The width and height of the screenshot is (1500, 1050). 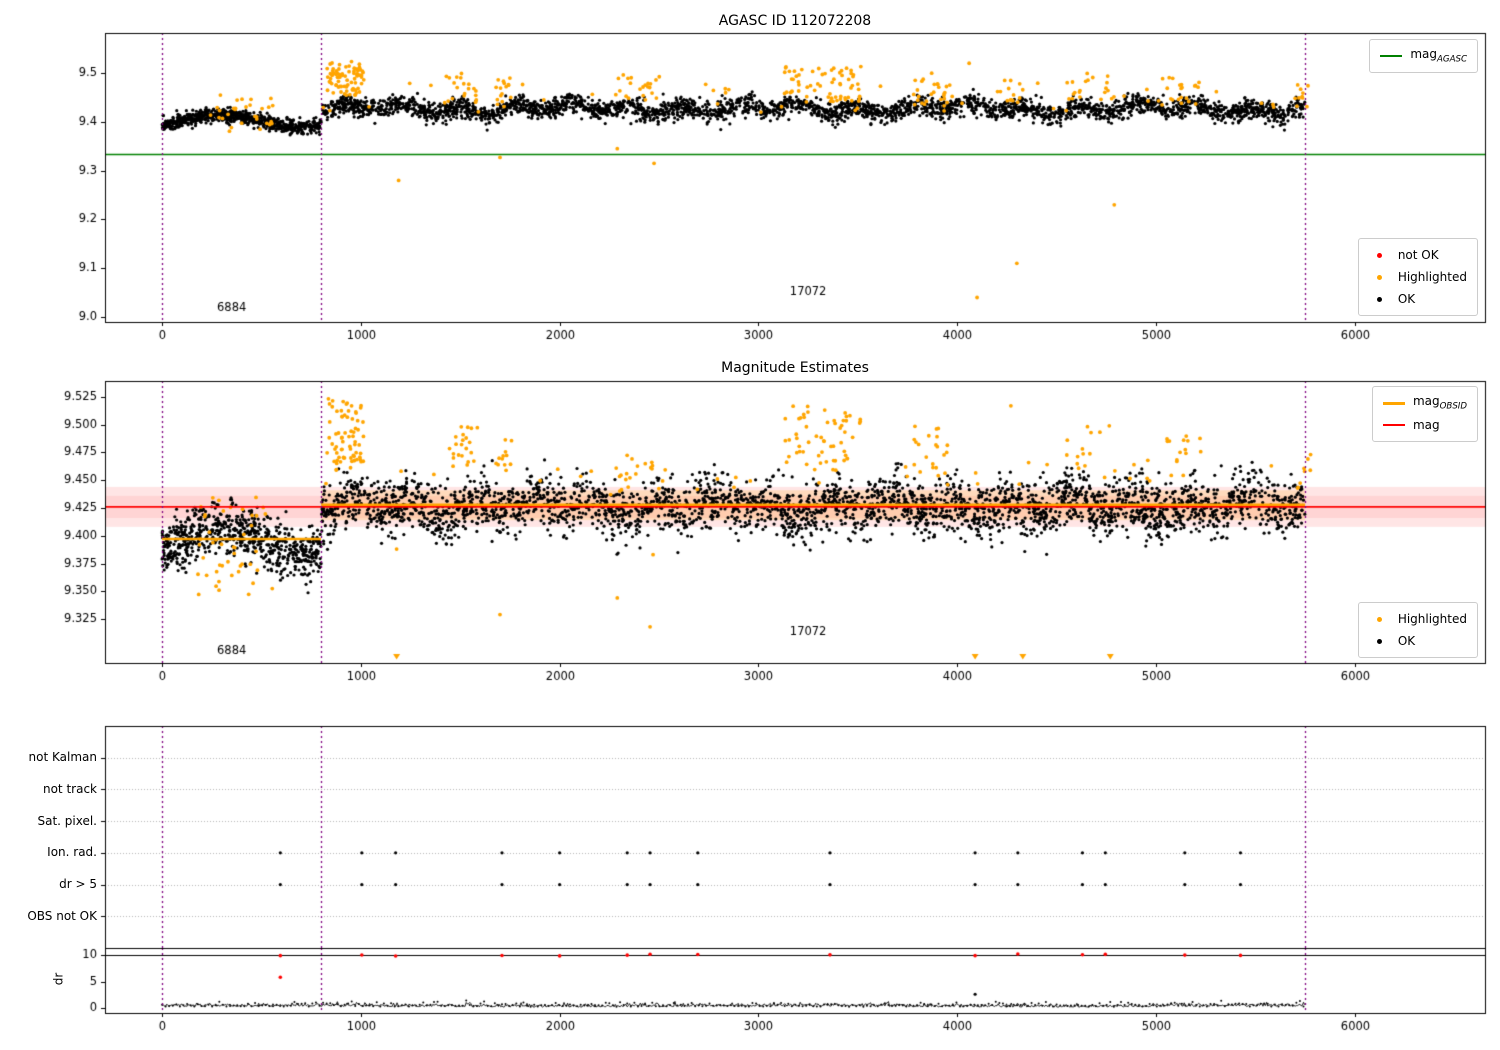 I want to click on legend-entry: mag, so click(x=1424, y=425).